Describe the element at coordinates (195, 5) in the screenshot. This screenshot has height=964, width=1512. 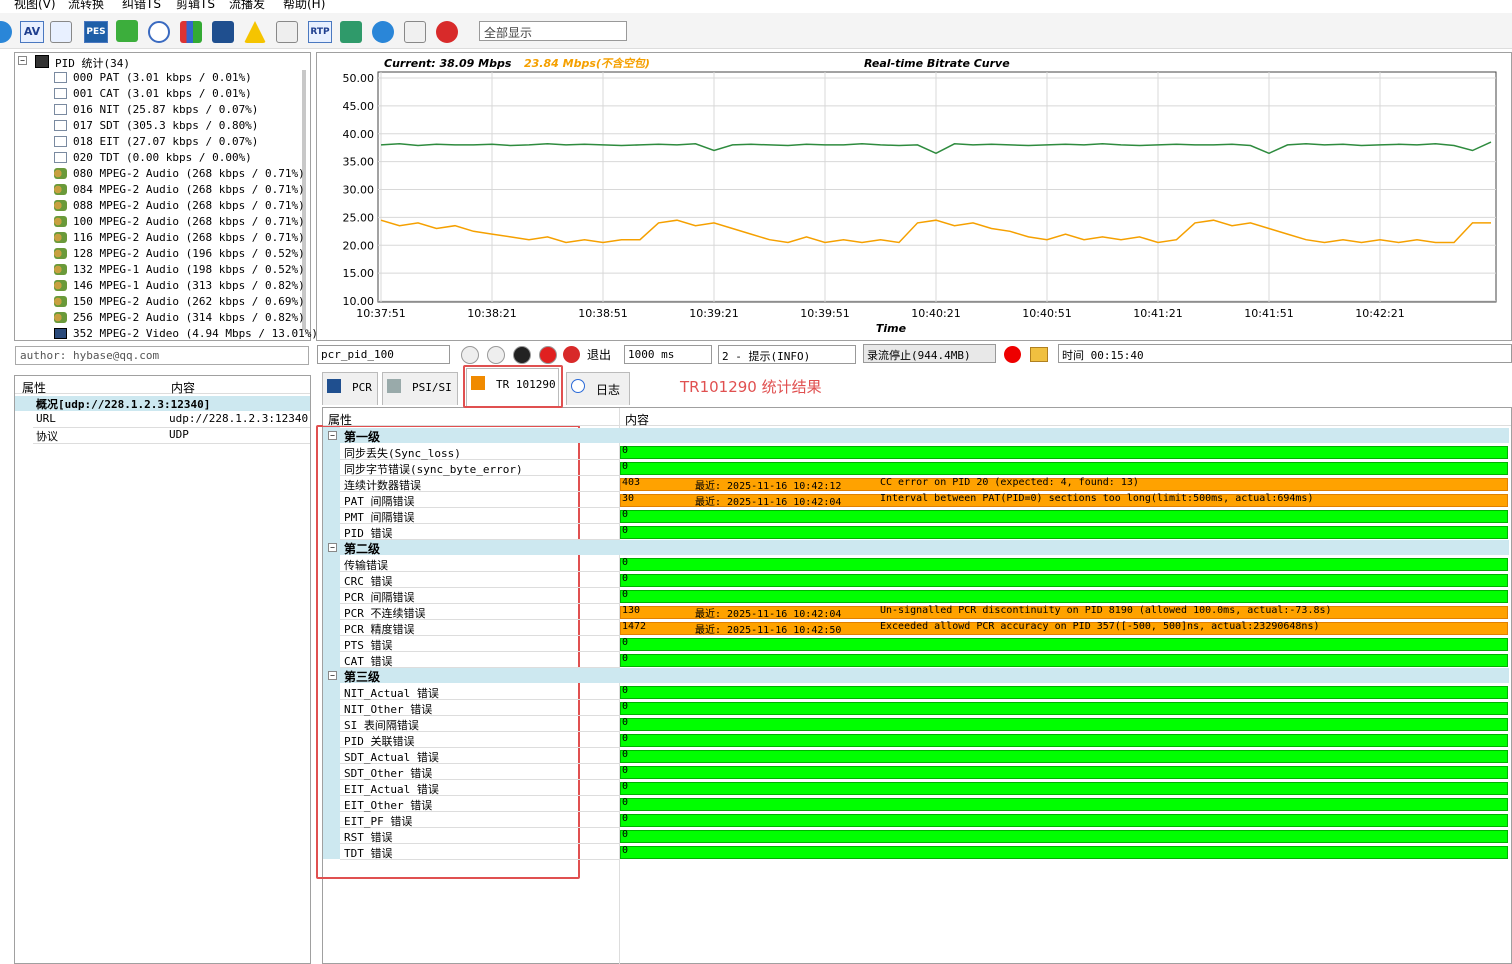
I see `menu-item: 剪辑TS` at that location.